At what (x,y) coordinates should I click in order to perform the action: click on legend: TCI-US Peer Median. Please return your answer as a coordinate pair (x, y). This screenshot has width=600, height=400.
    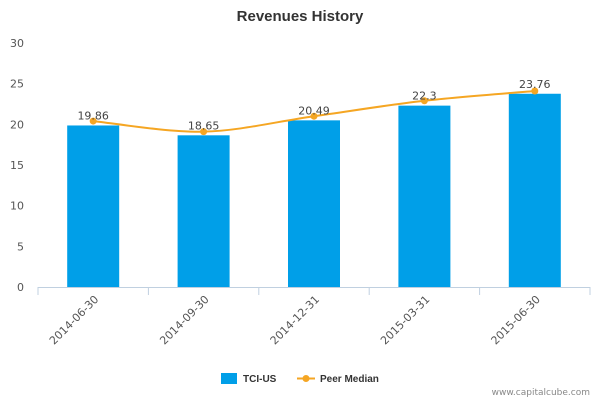
    Looking at the image, I should click on (300, 379).